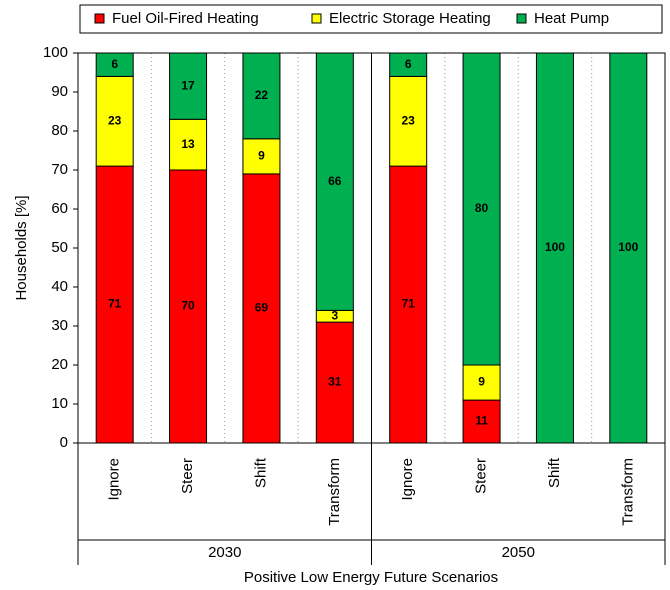 The width and height of the screenshot is (670, 590). I want to click on data-label: 69, so click(262, 308).